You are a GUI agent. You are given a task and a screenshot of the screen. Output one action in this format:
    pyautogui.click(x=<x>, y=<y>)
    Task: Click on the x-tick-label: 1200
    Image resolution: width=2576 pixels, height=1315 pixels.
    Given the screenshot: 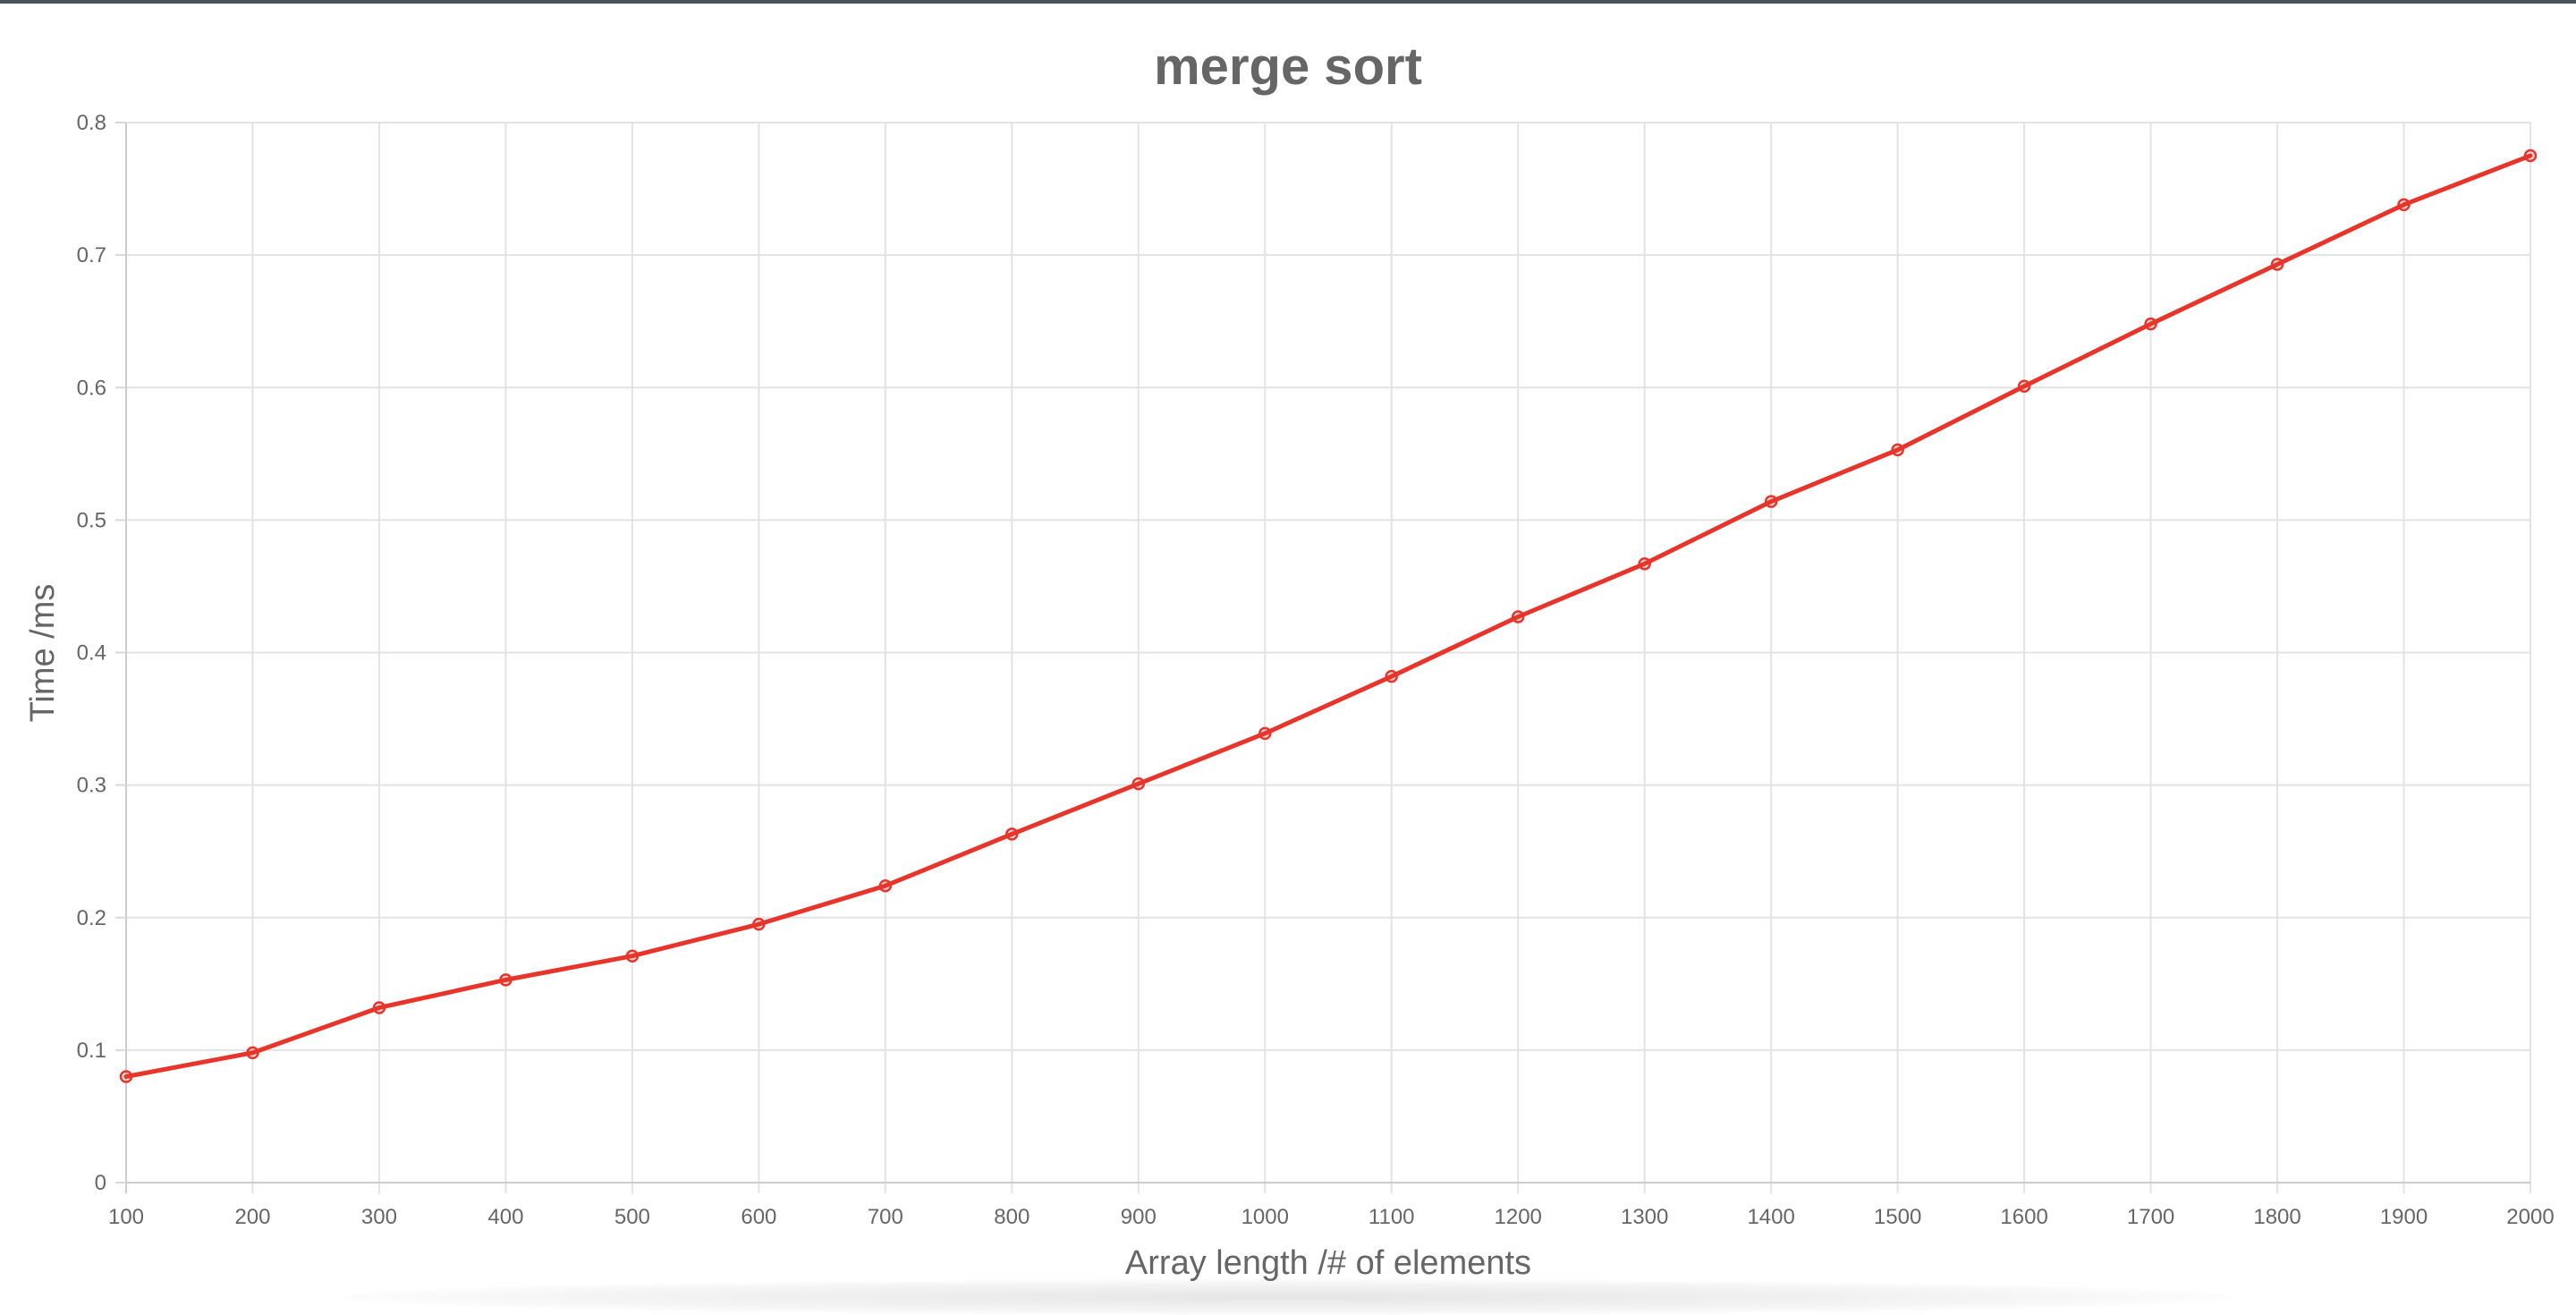 What is the action you would take?
    pyautogui.click(x=1518, y=1217)
    